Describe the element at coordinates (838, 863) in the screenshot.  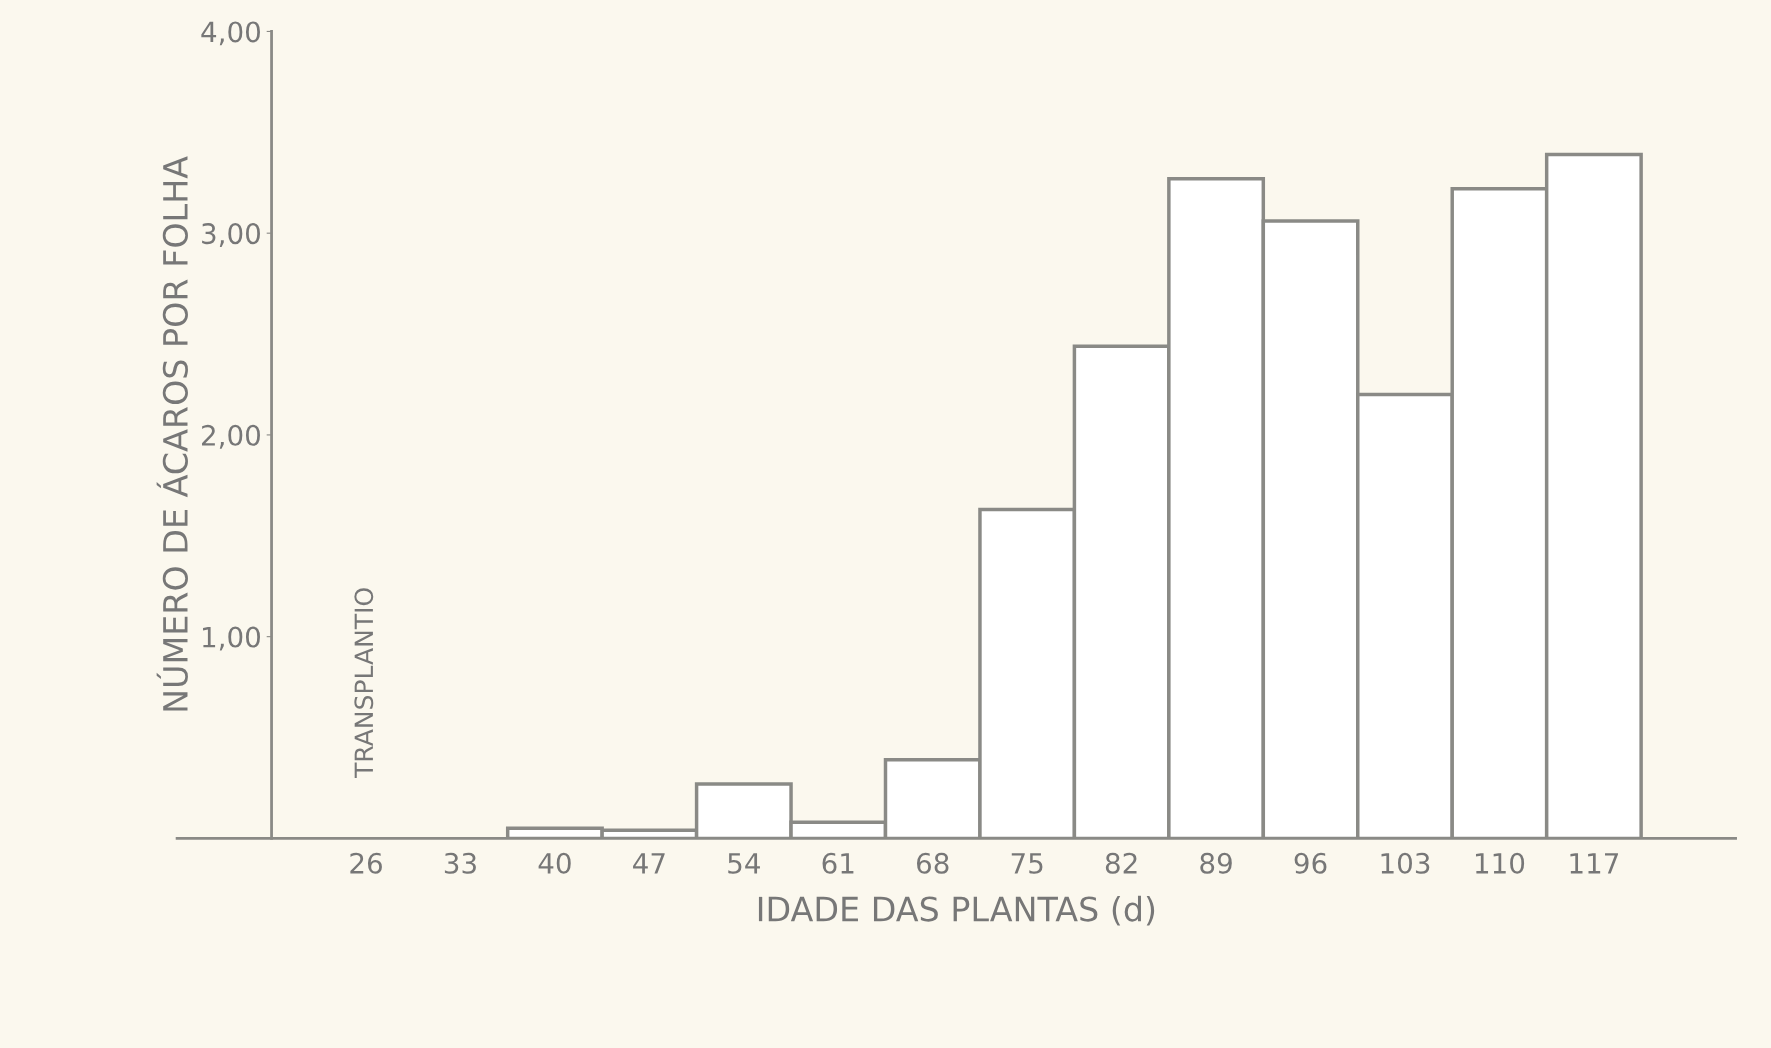
I see `x-tick-label: 61` at that location.